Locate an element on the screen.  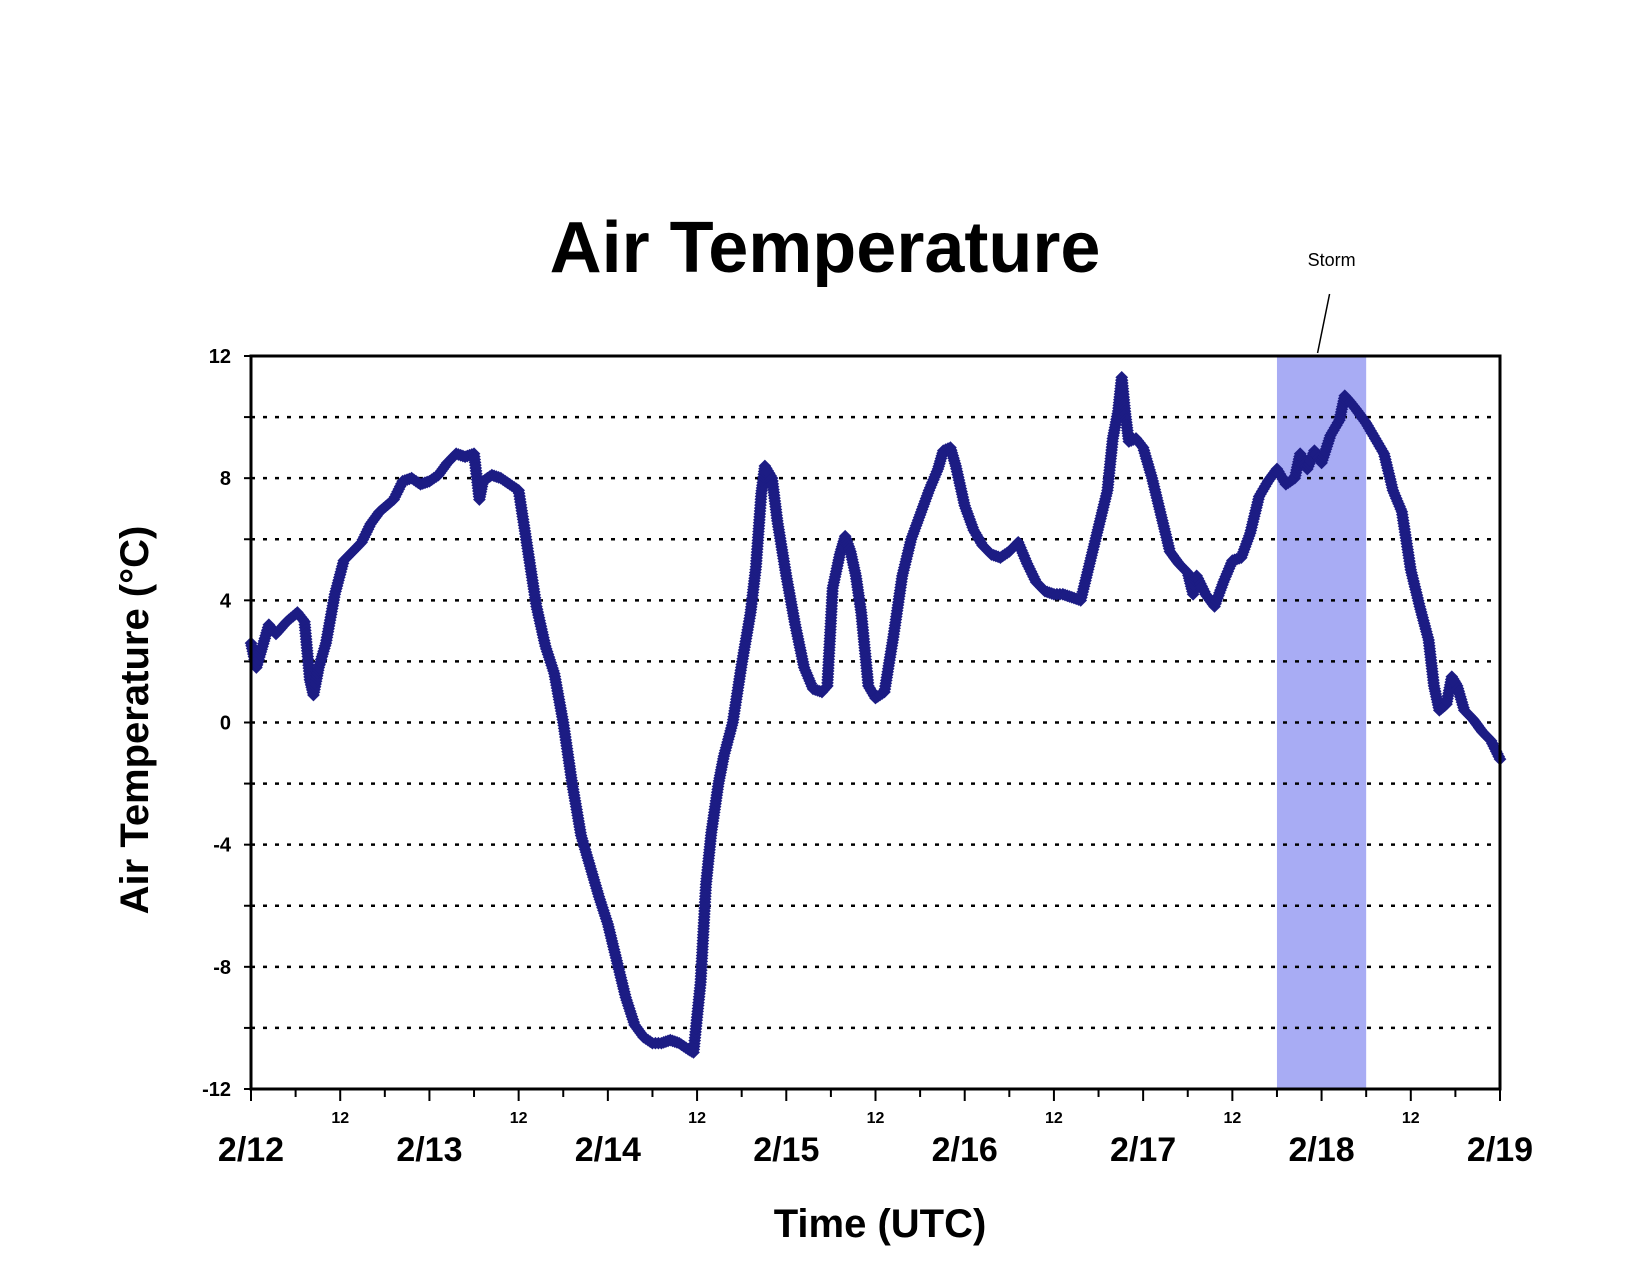
storm-annotation-pointer is located at coordinates (1323, 323).